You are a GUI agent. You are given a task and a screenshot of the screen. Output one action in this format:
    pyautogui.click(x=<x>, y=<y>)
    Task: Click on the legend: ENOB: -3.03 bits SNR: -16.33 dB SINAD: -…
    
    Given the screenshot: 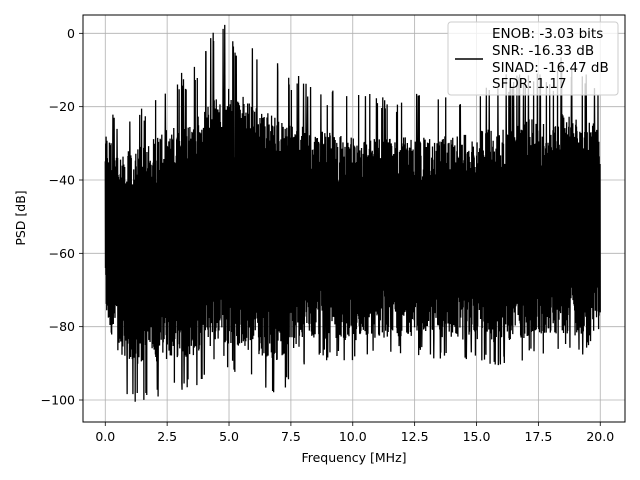 What is the action you would take?
    pyautogui.click(x=533, y=58)
    